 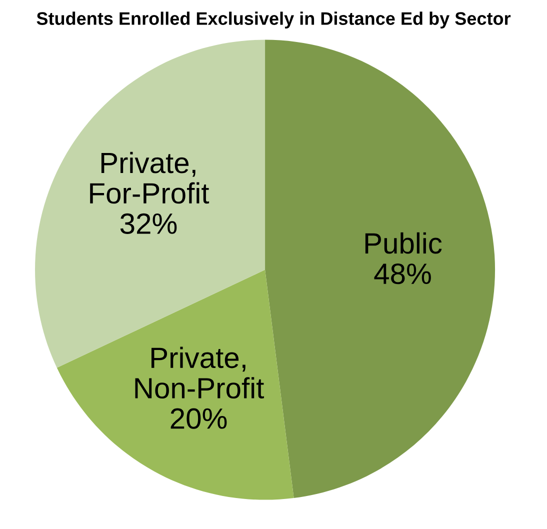 What do you see at coordinates (148, 223) in the screenshot?
I see `data-label: 32%` at bounding box center [148, 223].